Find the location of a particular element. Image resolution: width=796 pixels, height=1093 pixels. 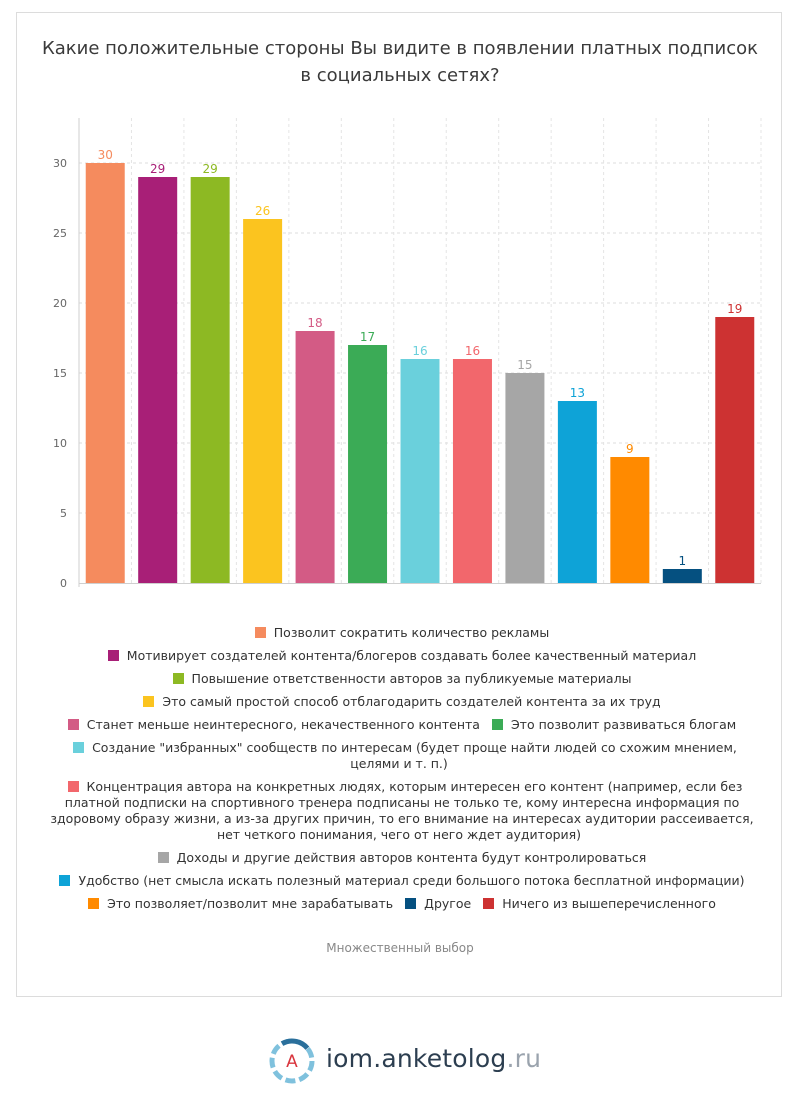

bar-value-label-6: 17 is located at coordinates (367, 337).